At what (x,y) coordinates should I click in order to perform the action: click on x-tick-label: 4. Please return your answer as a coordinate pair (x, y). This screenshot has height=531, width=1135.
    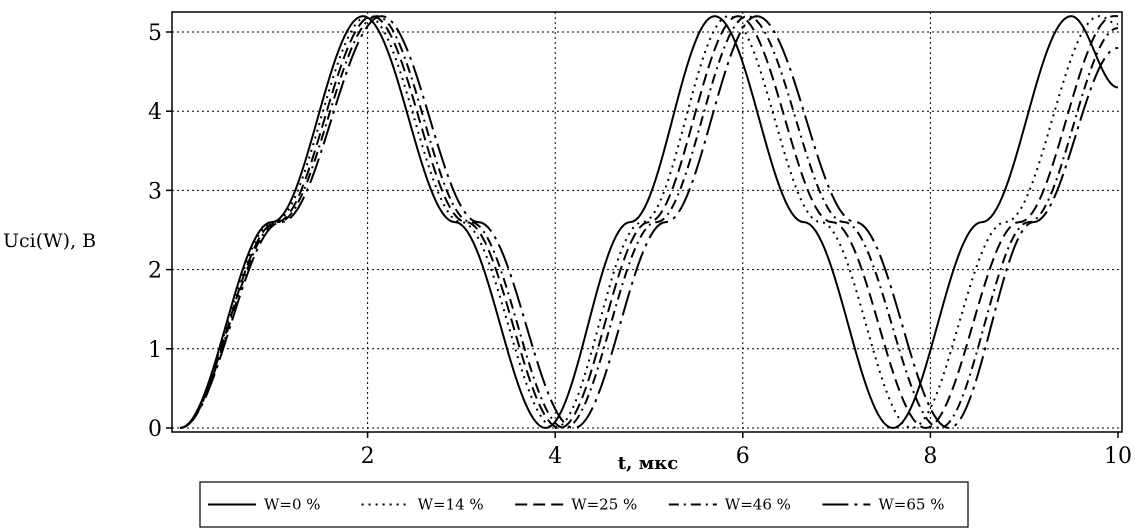
    Looking at the image, I should click on (555, 456).